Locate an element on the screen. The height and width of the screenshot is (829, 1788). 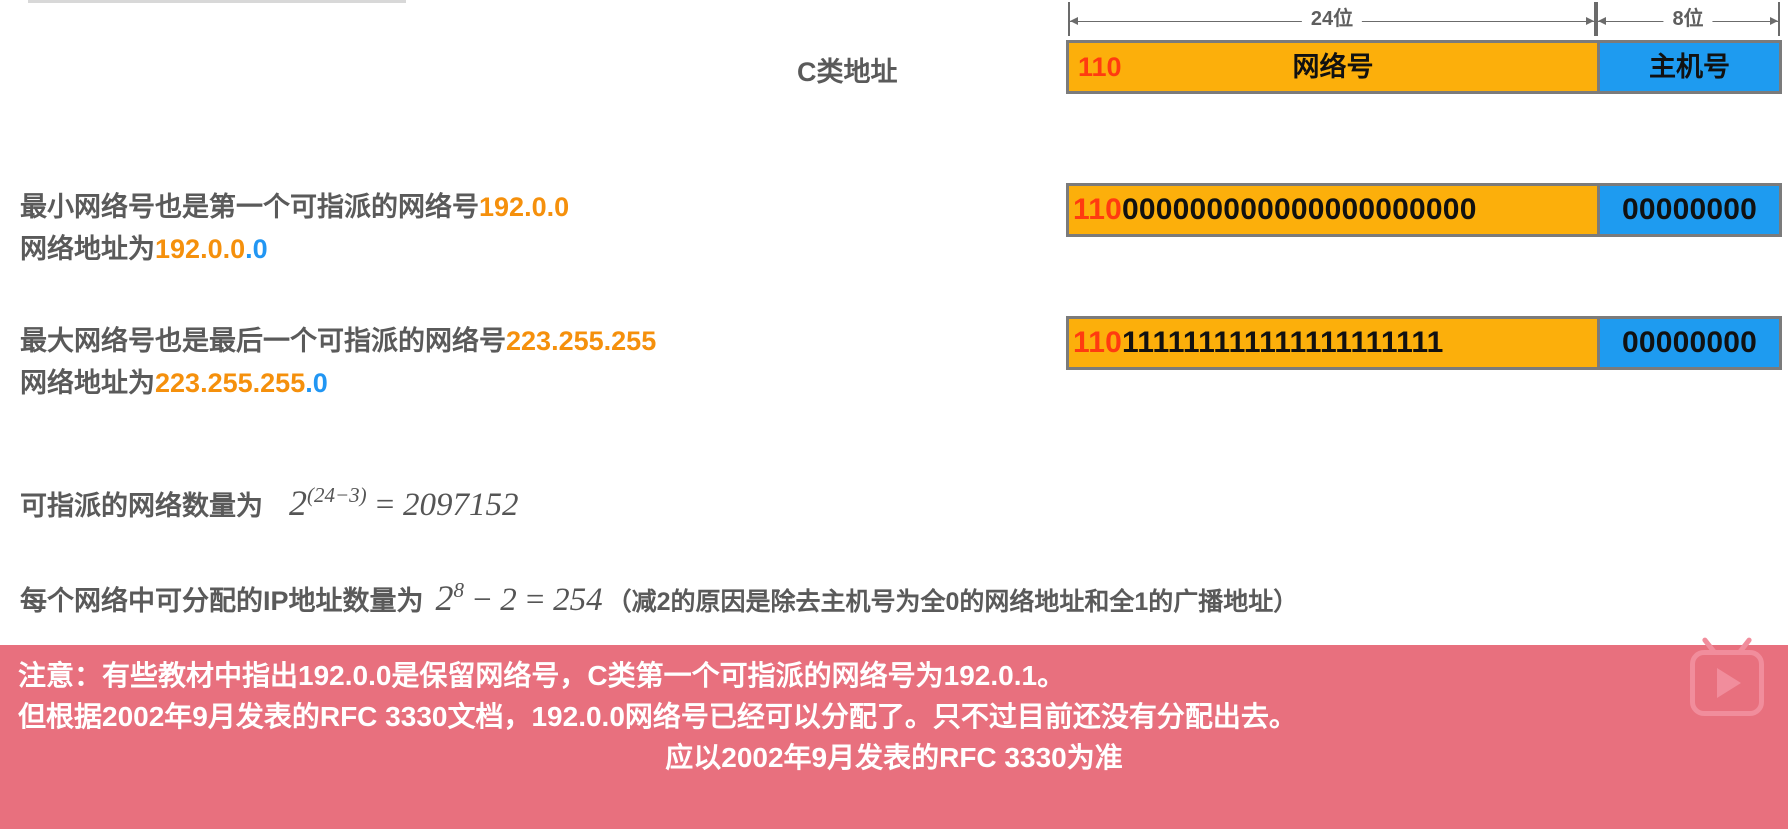
network-field: 110 网络号 is located at coordinates (1333, 67).